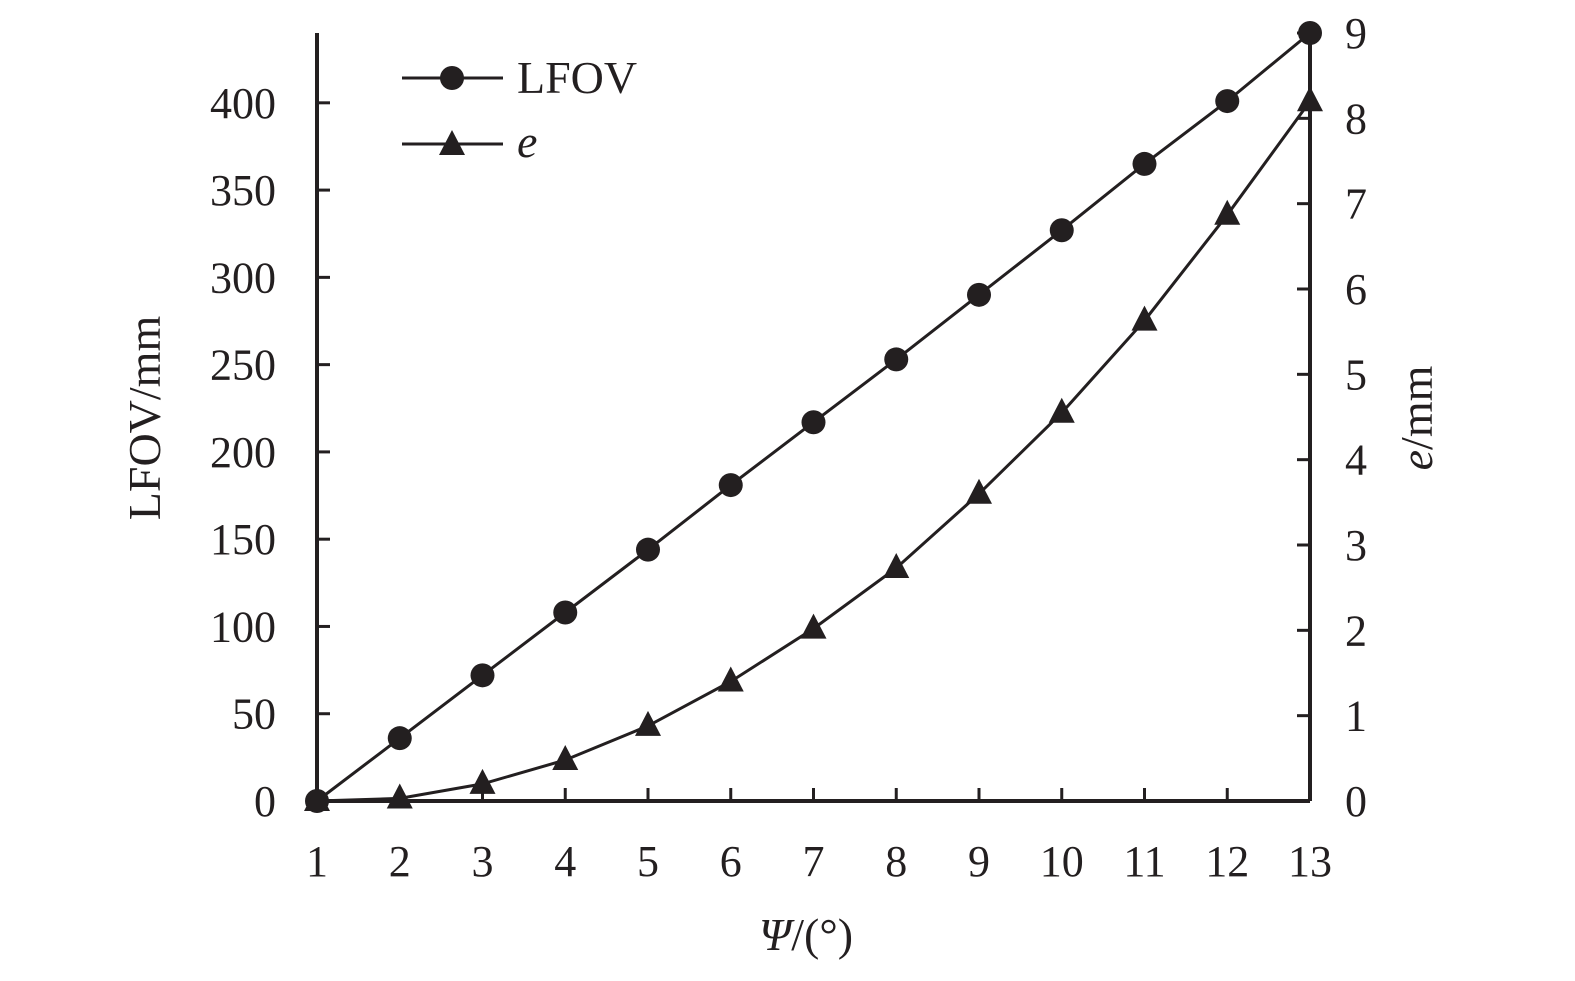 Image resolution: width=1575 pixels, height=981 pixels. What do you see at coordinates (1356, 716) in the screenshot?
I see `right-y-tick-label: 1` at bounding box center [1356, 716].